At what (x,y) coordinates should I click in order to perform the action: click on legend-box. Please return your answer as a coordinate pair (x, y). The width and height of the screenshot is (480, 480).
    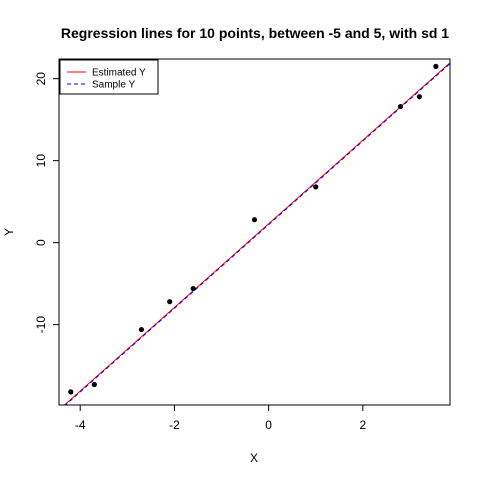
    Looking at the image, I should click on (109, 77).